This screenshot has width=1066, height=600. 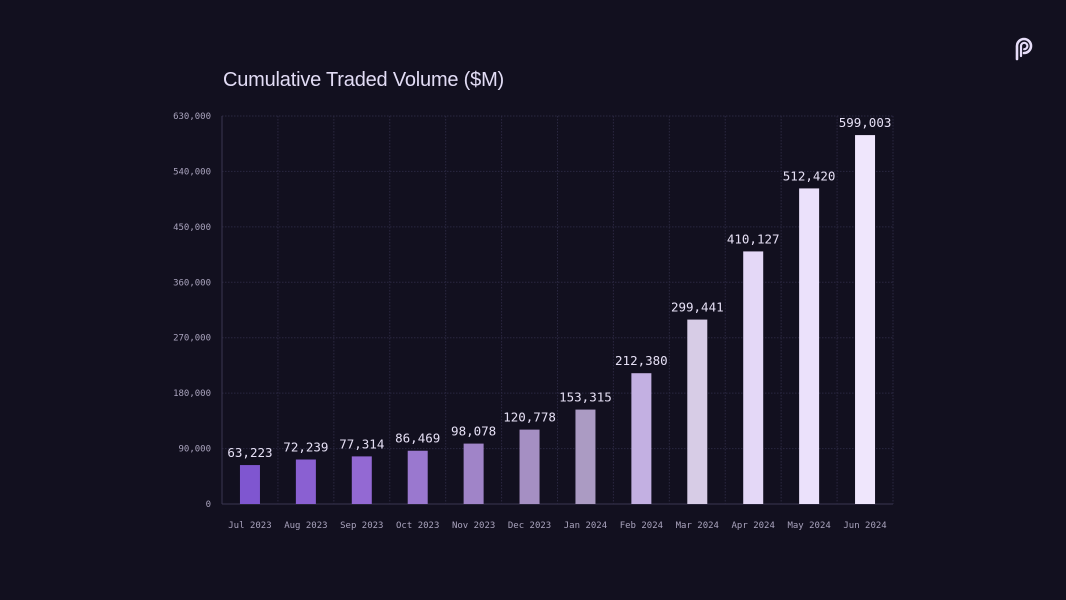 I want to click on x-tick-label: Nov 2023, so click(x=473, y=526).